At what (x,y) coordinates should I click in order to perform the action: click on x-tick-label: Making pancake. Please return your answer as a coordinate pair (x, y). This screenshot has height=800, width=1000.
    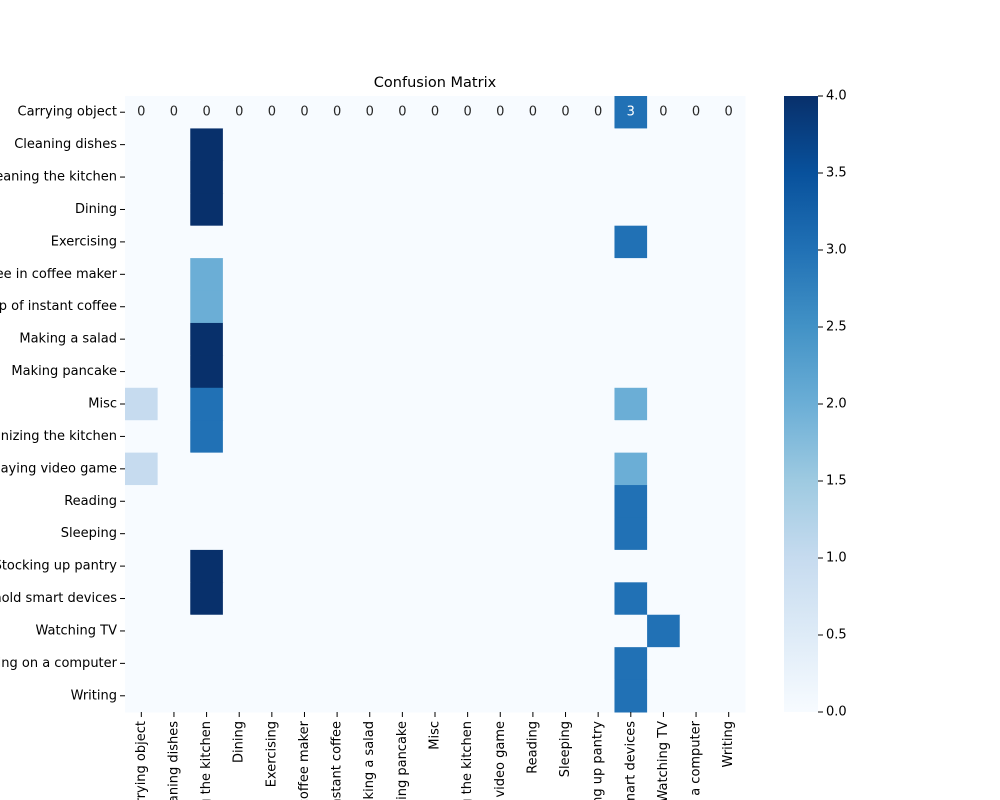
    Looking at the image, I should click on (402, 760).